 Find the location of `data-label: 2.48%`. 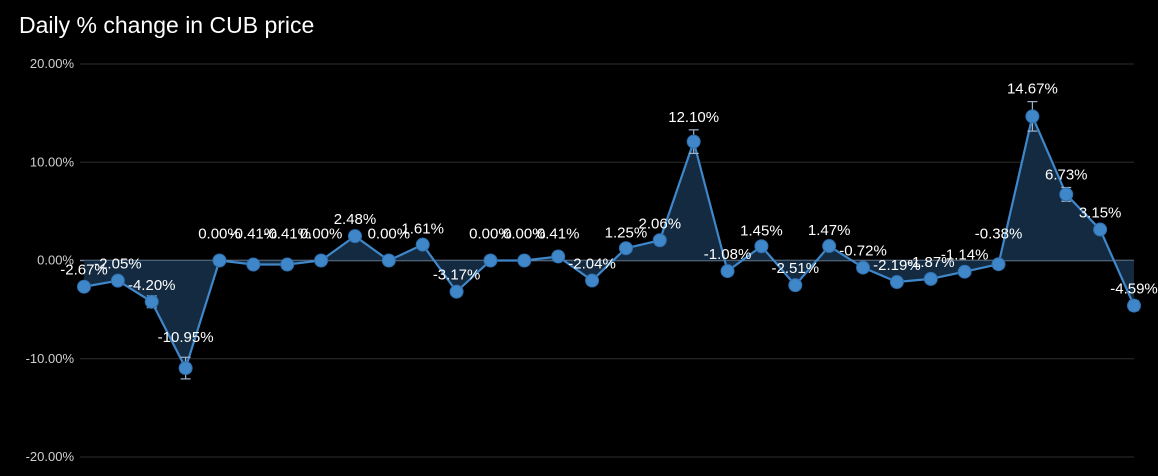

data-label: 2.48% is located at coordinates (355, 219).